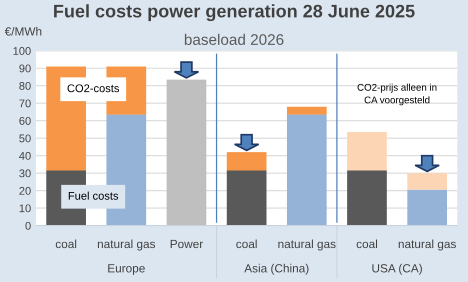  What do you see at coordinates (94, 88) in the screenshot?
I see `annotation: CO2-costs` at bounding box center [94, 88].